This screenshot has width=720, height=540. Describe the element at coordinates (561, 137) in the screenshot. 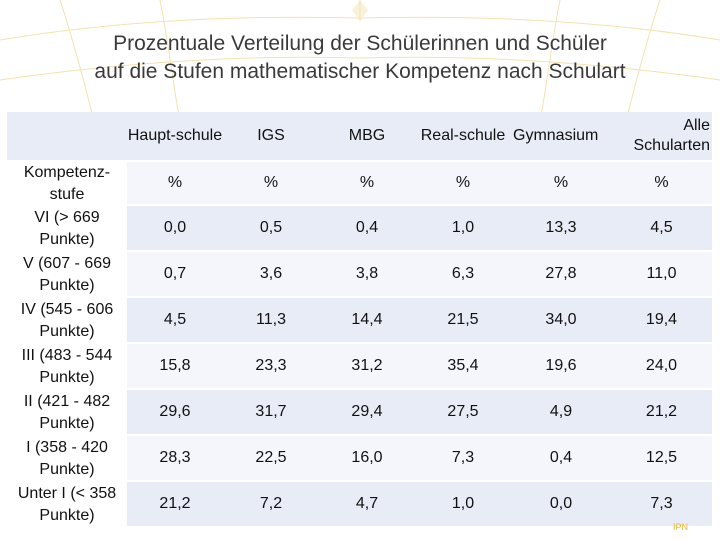

I see `column-header-gymnasium: Gymnasium` at that location.